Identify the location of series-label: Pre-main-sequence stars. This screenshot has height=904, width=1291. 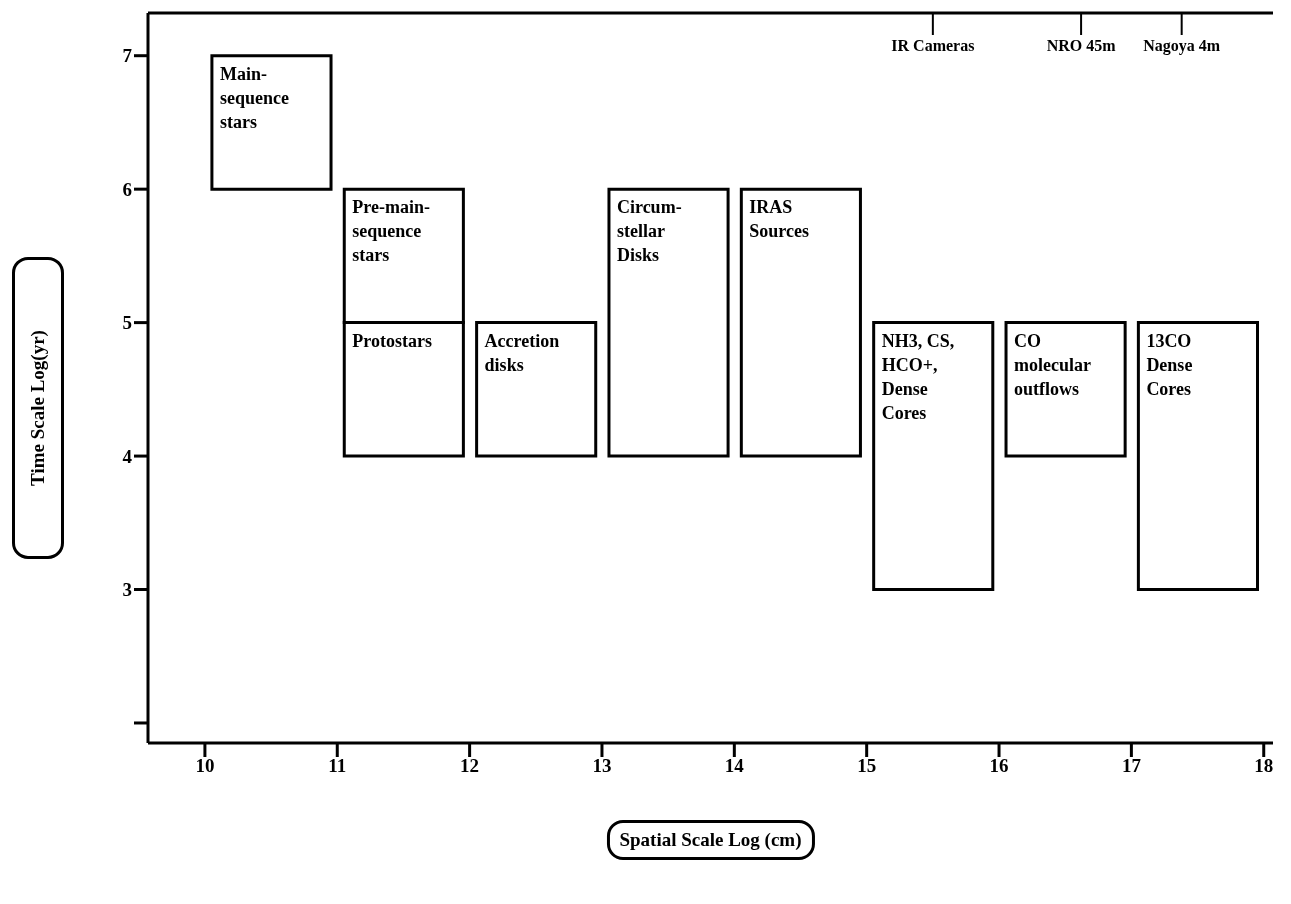
(391, 231).